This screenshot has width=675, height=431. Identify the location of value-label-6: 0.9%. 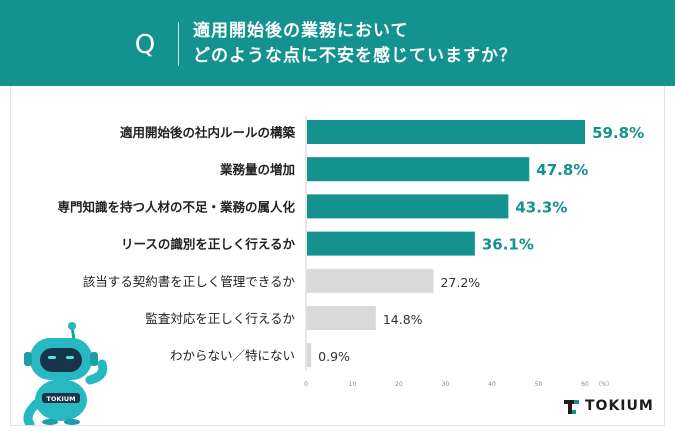
(334, 356).